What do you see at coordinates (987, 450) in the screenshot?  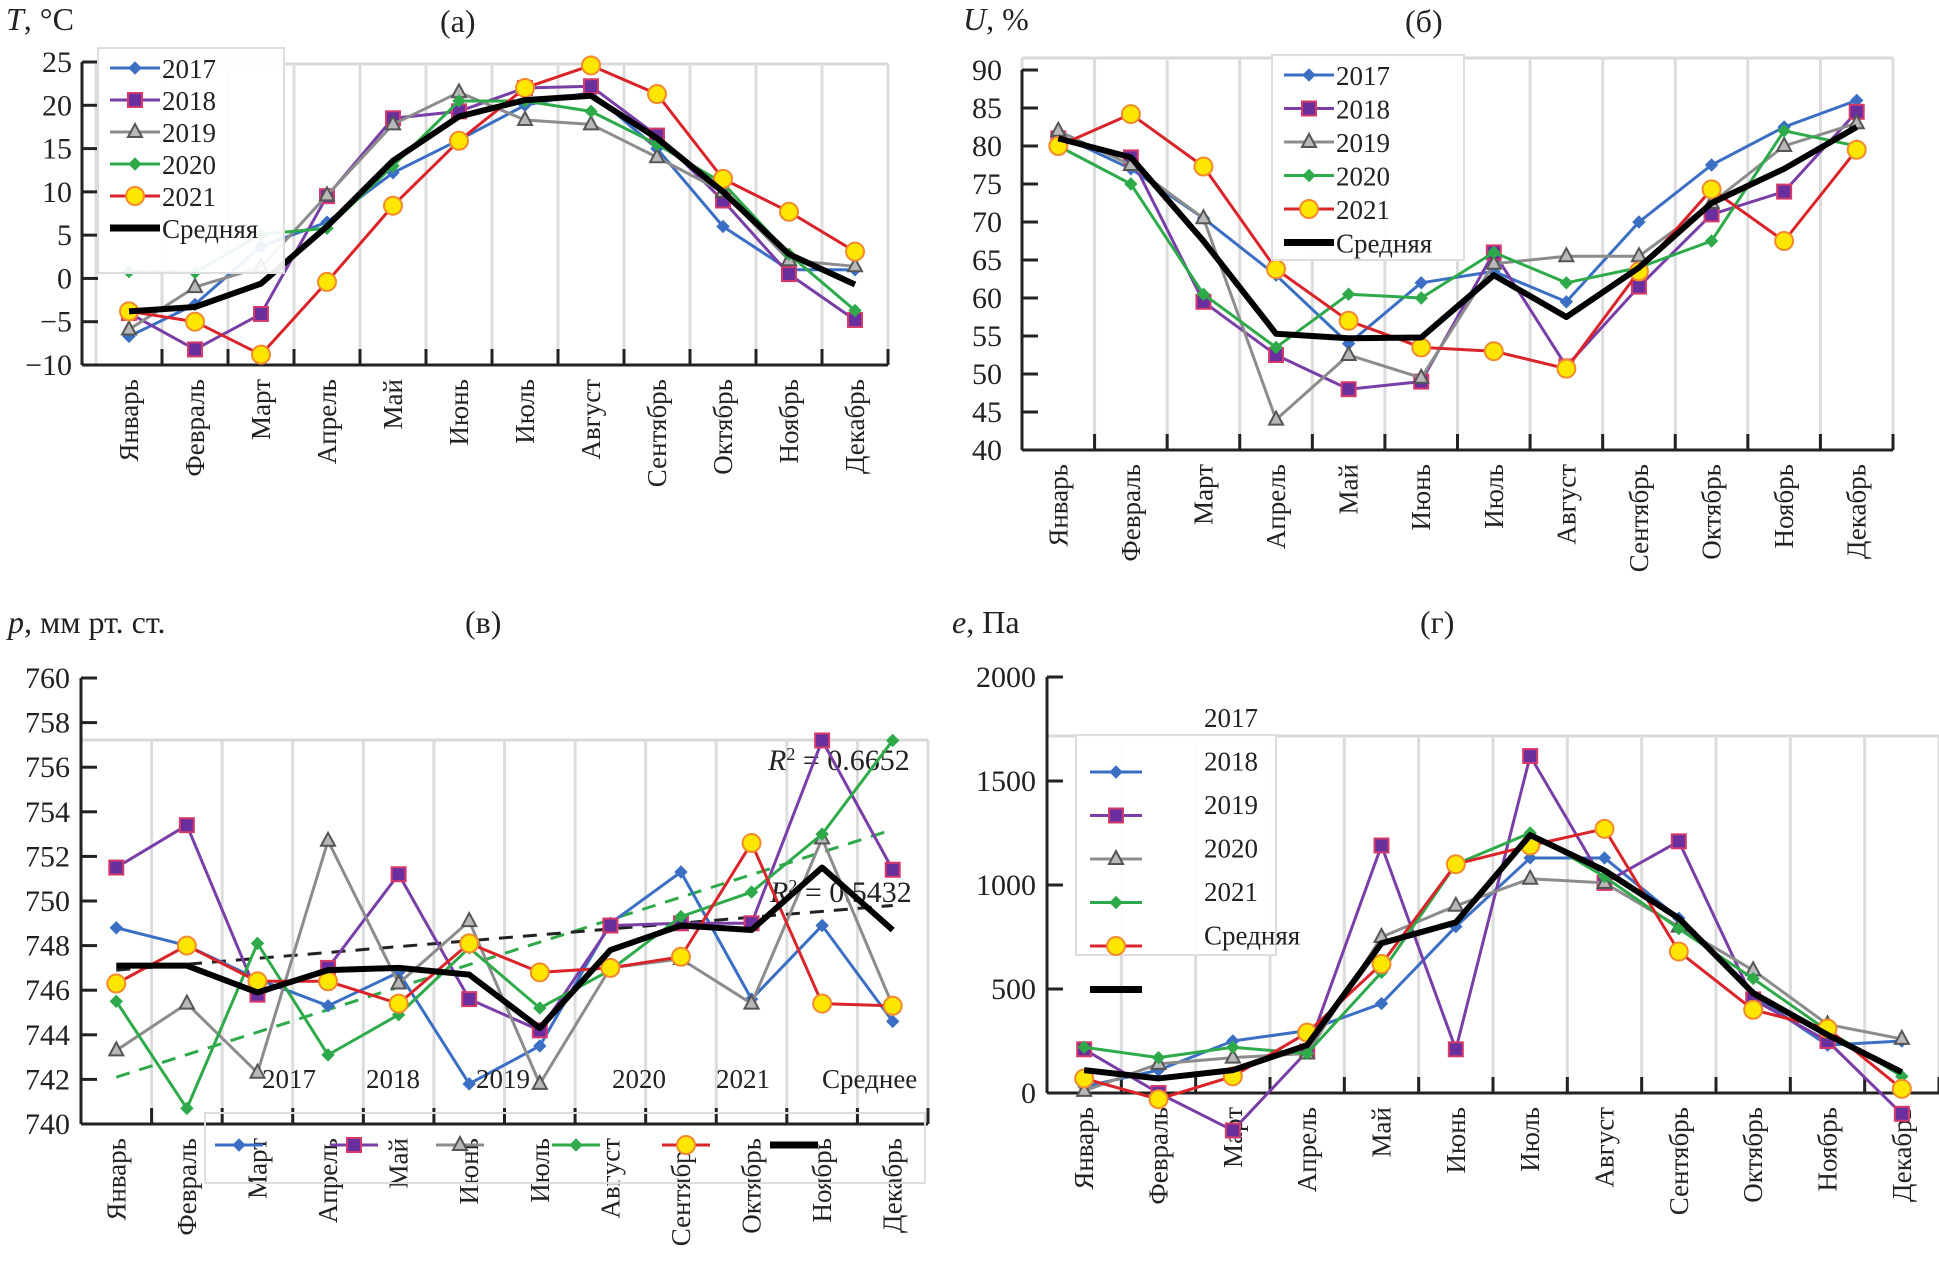 I see `y-tick-label: 40` at bounding box center [987, 450].